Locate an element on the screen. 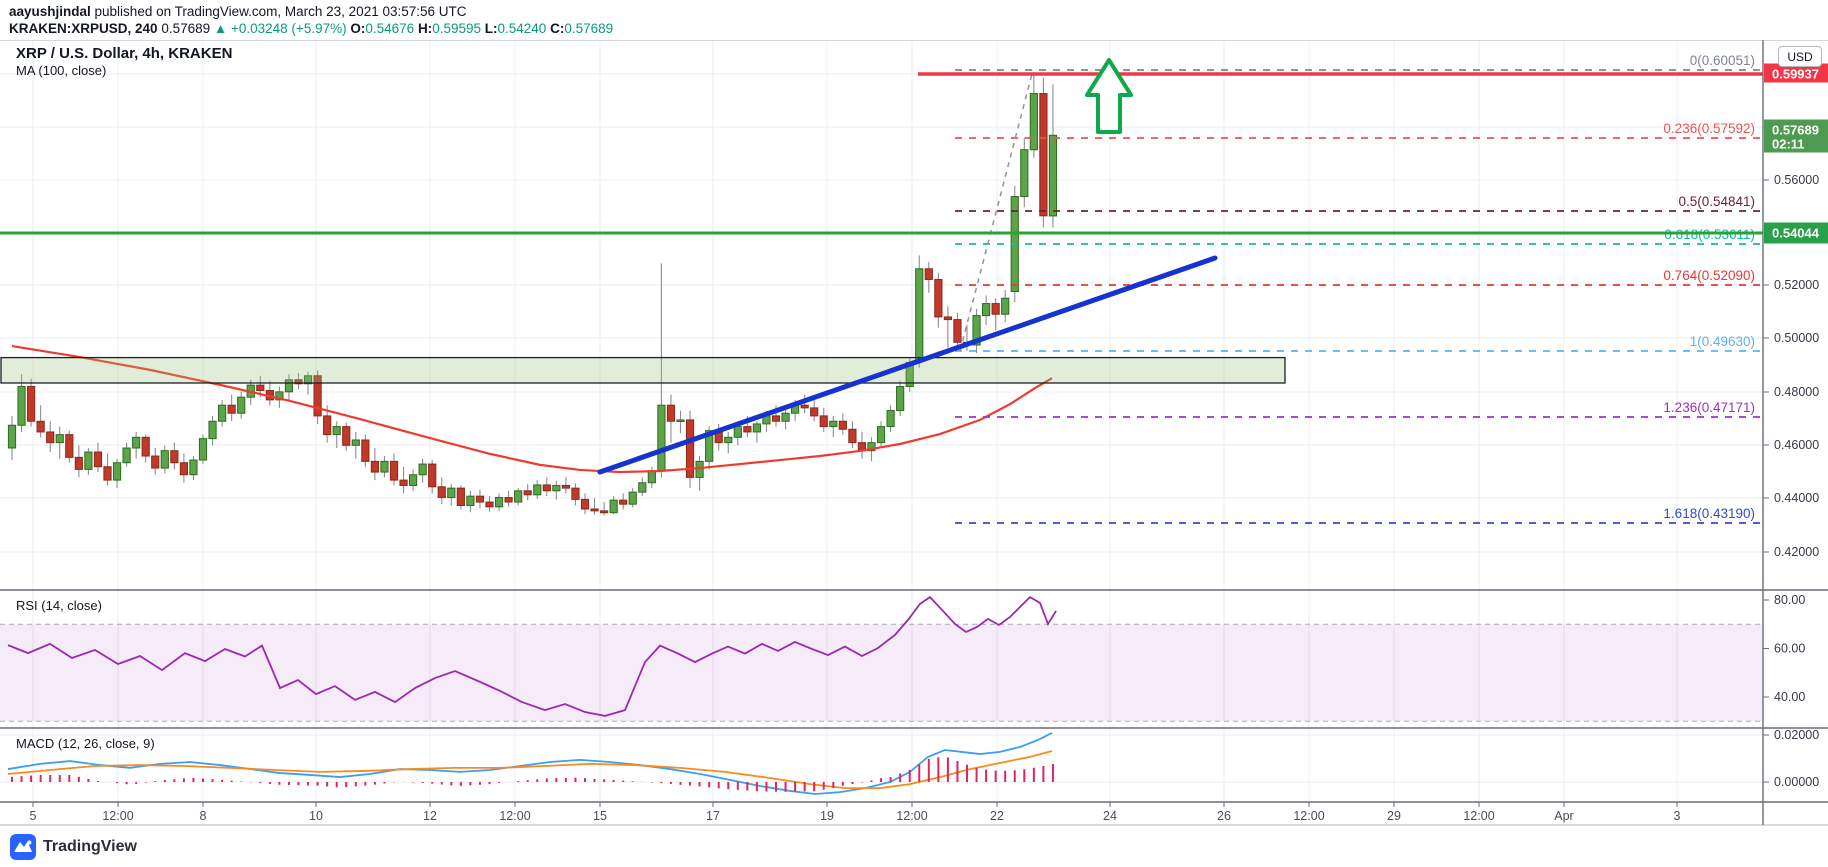 The width and height of the screenshot is (1828, 867). fib-level-label: 1(0.49630) is located at coordinates (1722, 341).